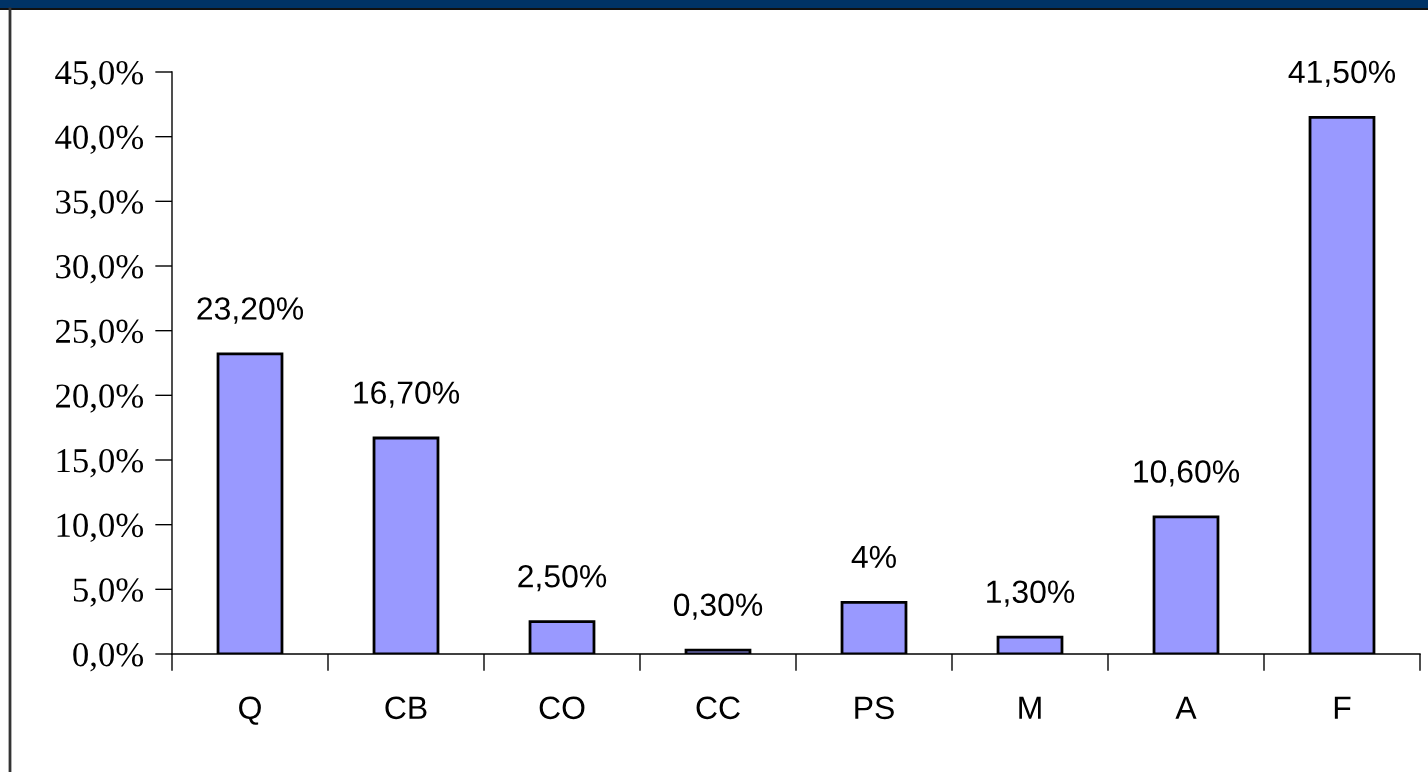  I want to click on x-tick-label: Q, so click(250, 710).